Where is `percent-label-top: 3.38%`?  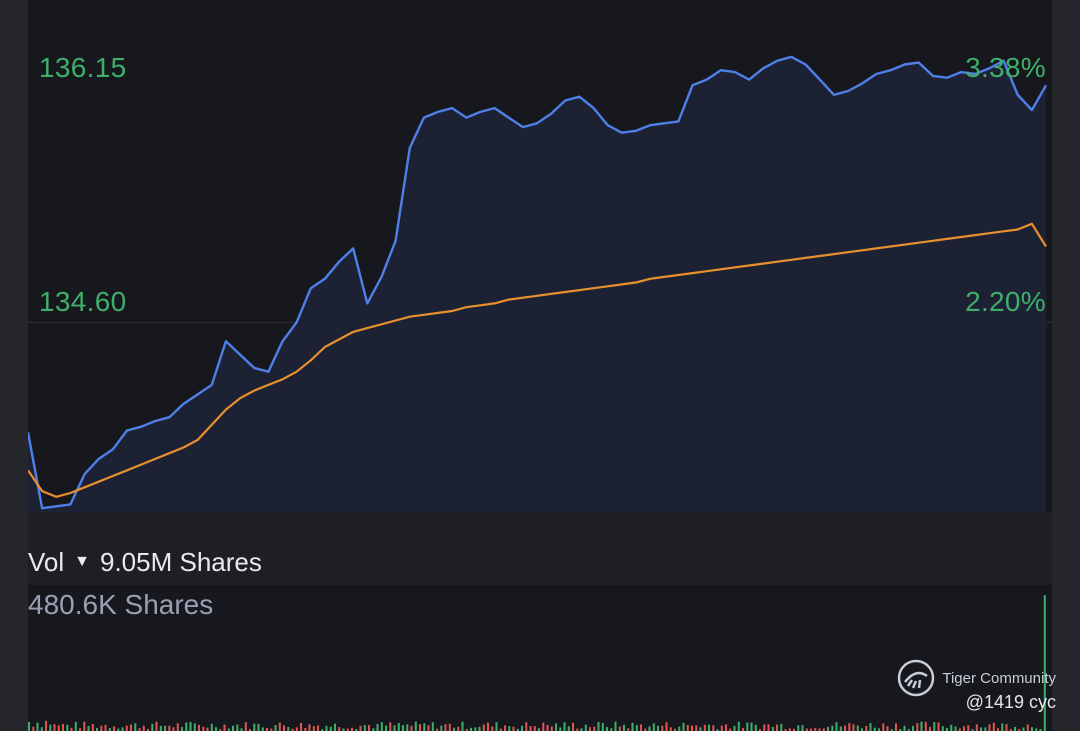 percent-label-top: 3.38% is located at coordinates (1005, 67).